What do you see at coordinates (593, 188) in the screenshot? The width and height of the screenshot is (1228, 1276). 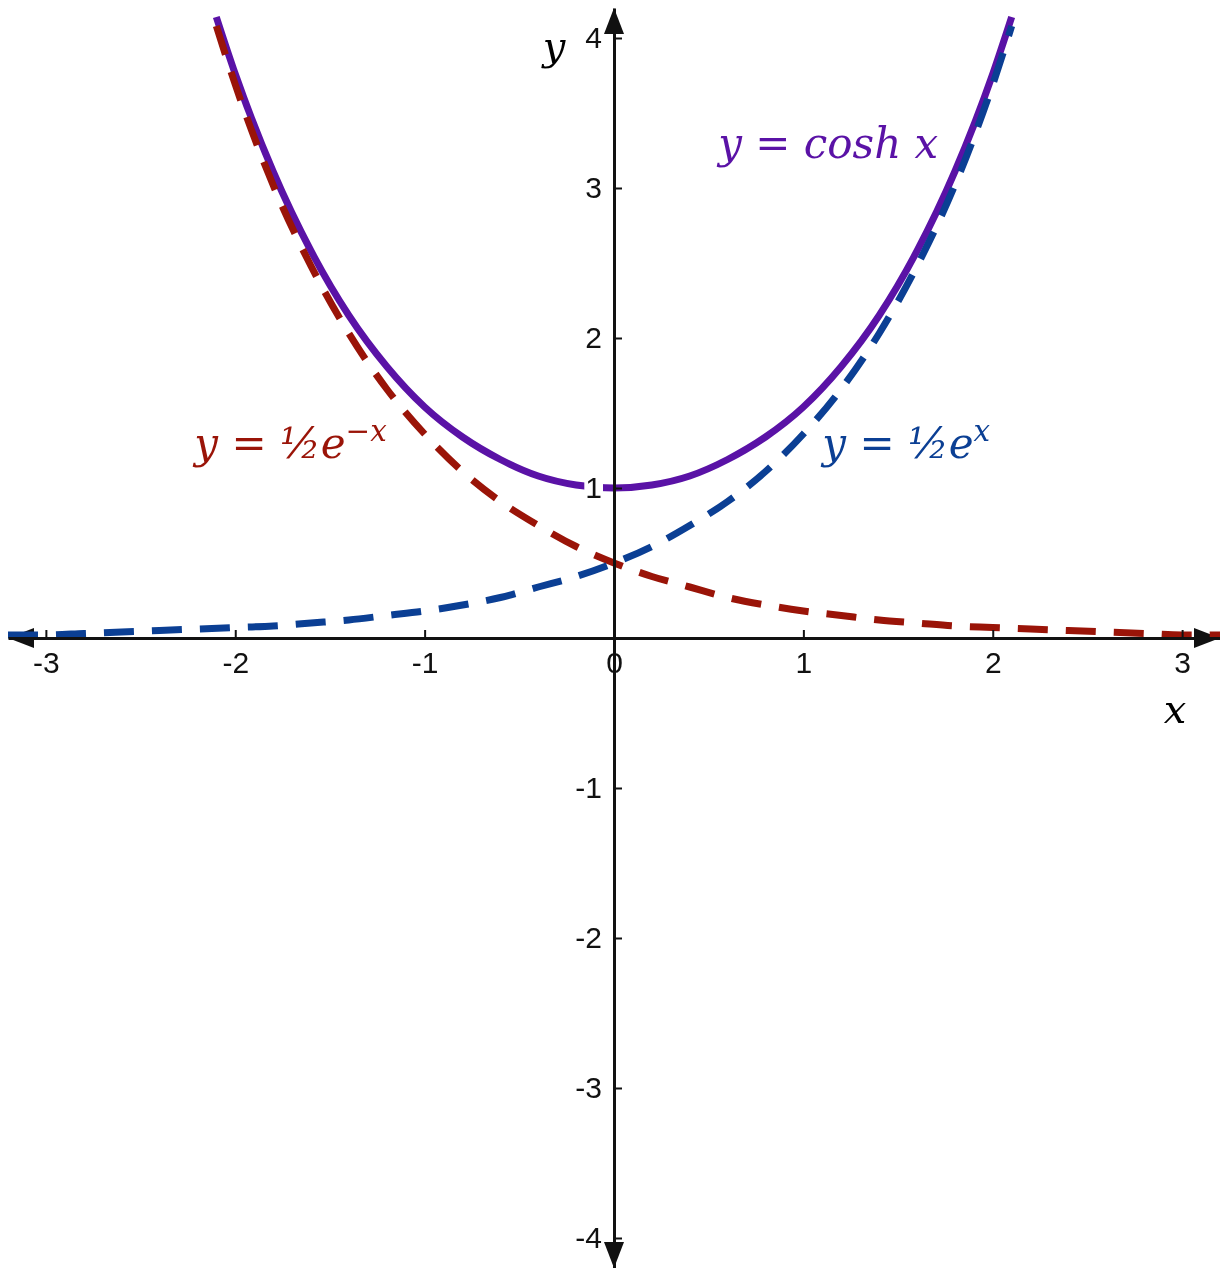 I see `y-tick-label: 3` at bounding box center [593, 188].